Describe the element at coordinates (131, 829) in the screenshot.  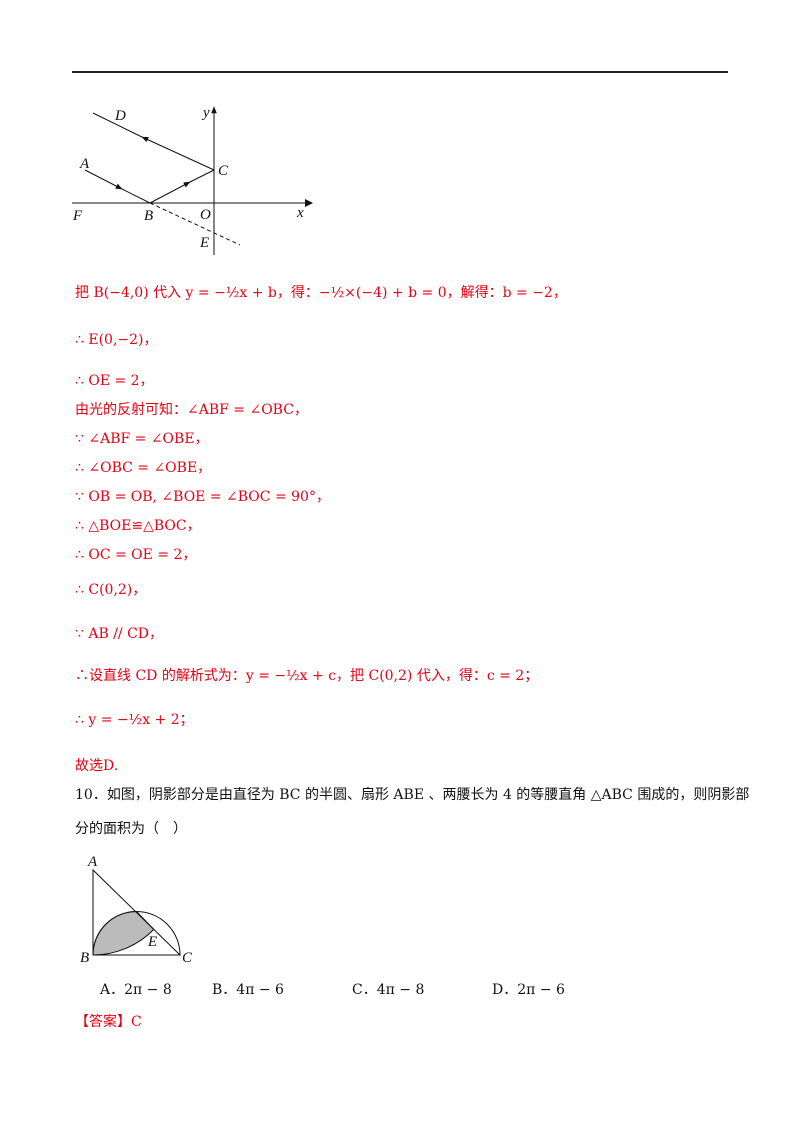
I see `question-line: 分的面积为（ ）` at that location.